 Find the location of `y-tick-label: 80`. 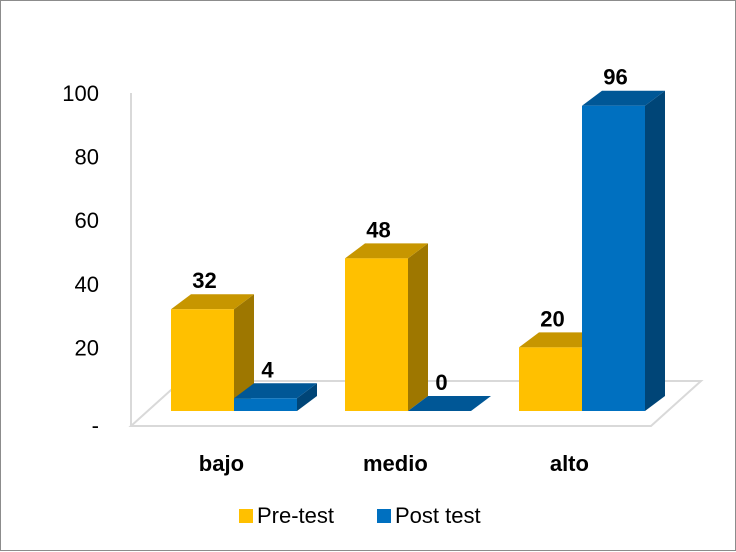

y-tick-label: 80 is located at coordinates (87, 157).